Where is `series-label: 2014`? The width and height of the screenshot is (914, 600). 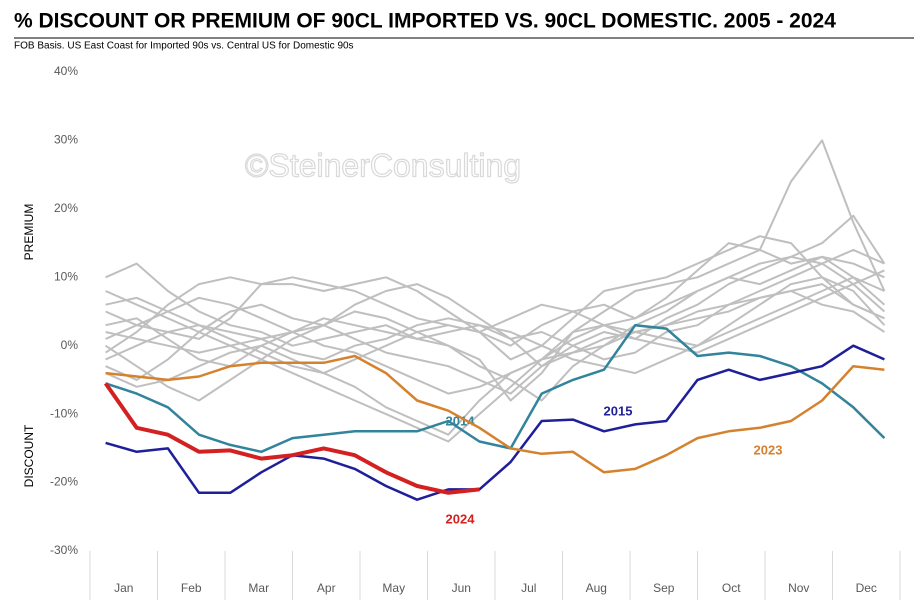
series-label: 2014 is located at coordinates (461, 420).